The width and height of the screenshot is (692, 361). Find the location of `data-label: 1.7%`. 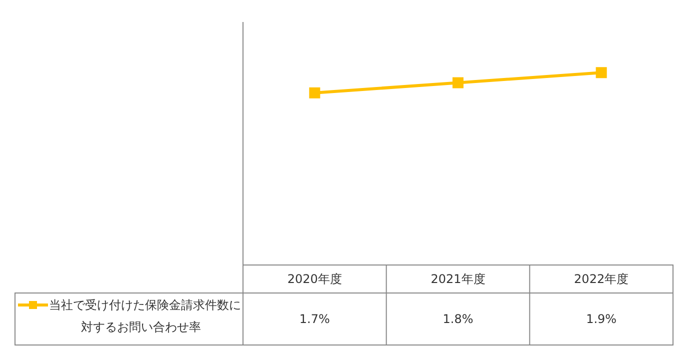

data-label: 1.7% is located at coordinates (314, 319).